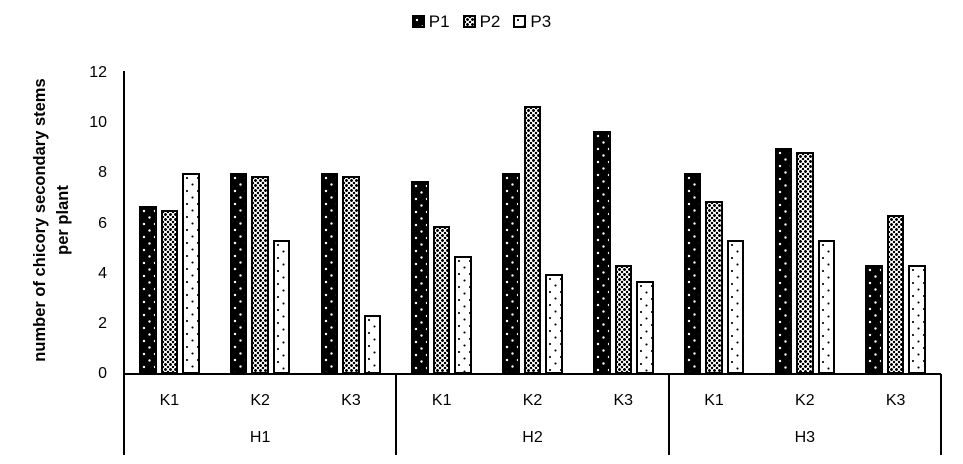 This screenshot has height=464, width=963. What do you see at coordinates (102, 323) in the screenshot?
I see `y-tick-label: 2` at bounding box center [102, 323].